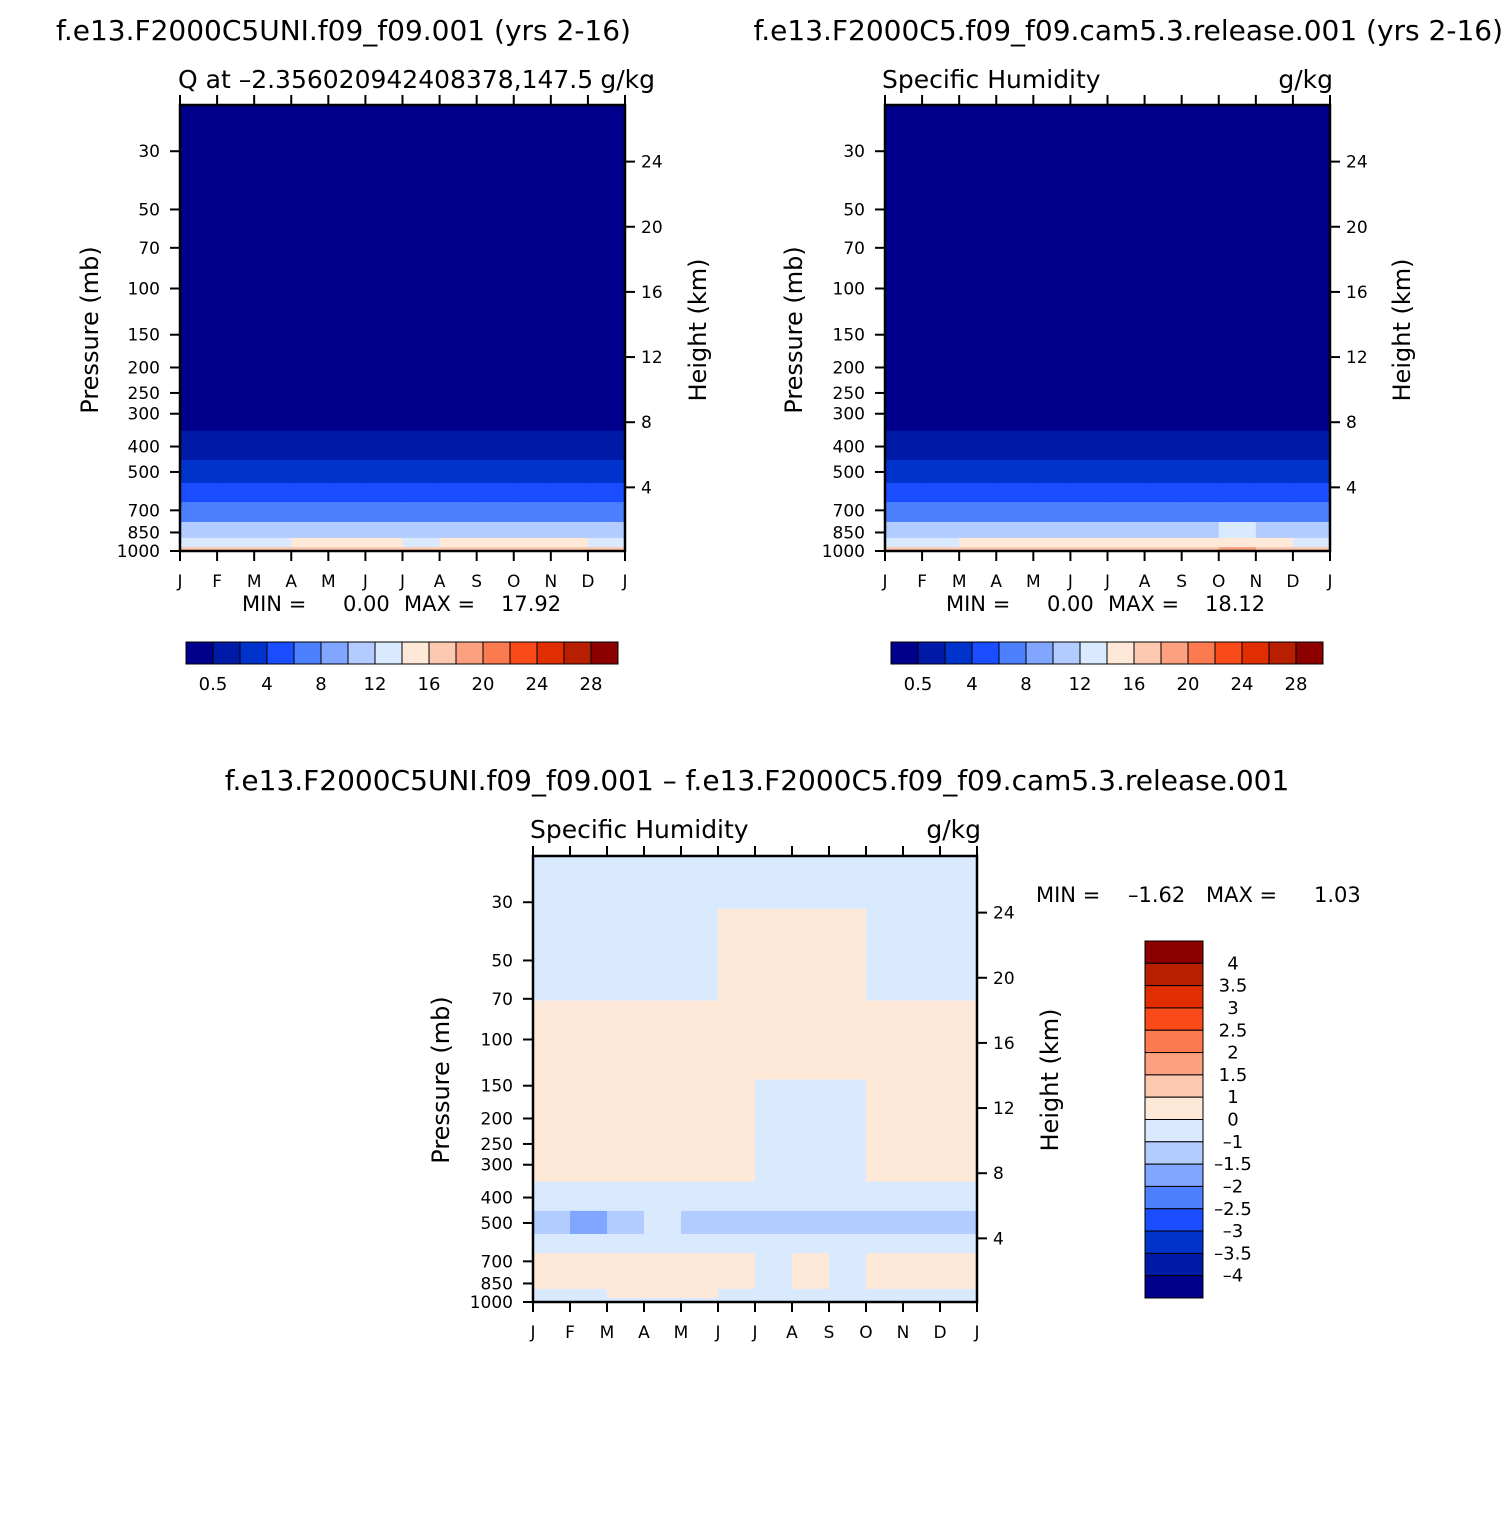  What do you see at coordinates (1232, 963) in the screenshot?
I see `colorbar-label: 4` at bounding box center [1232, 963].